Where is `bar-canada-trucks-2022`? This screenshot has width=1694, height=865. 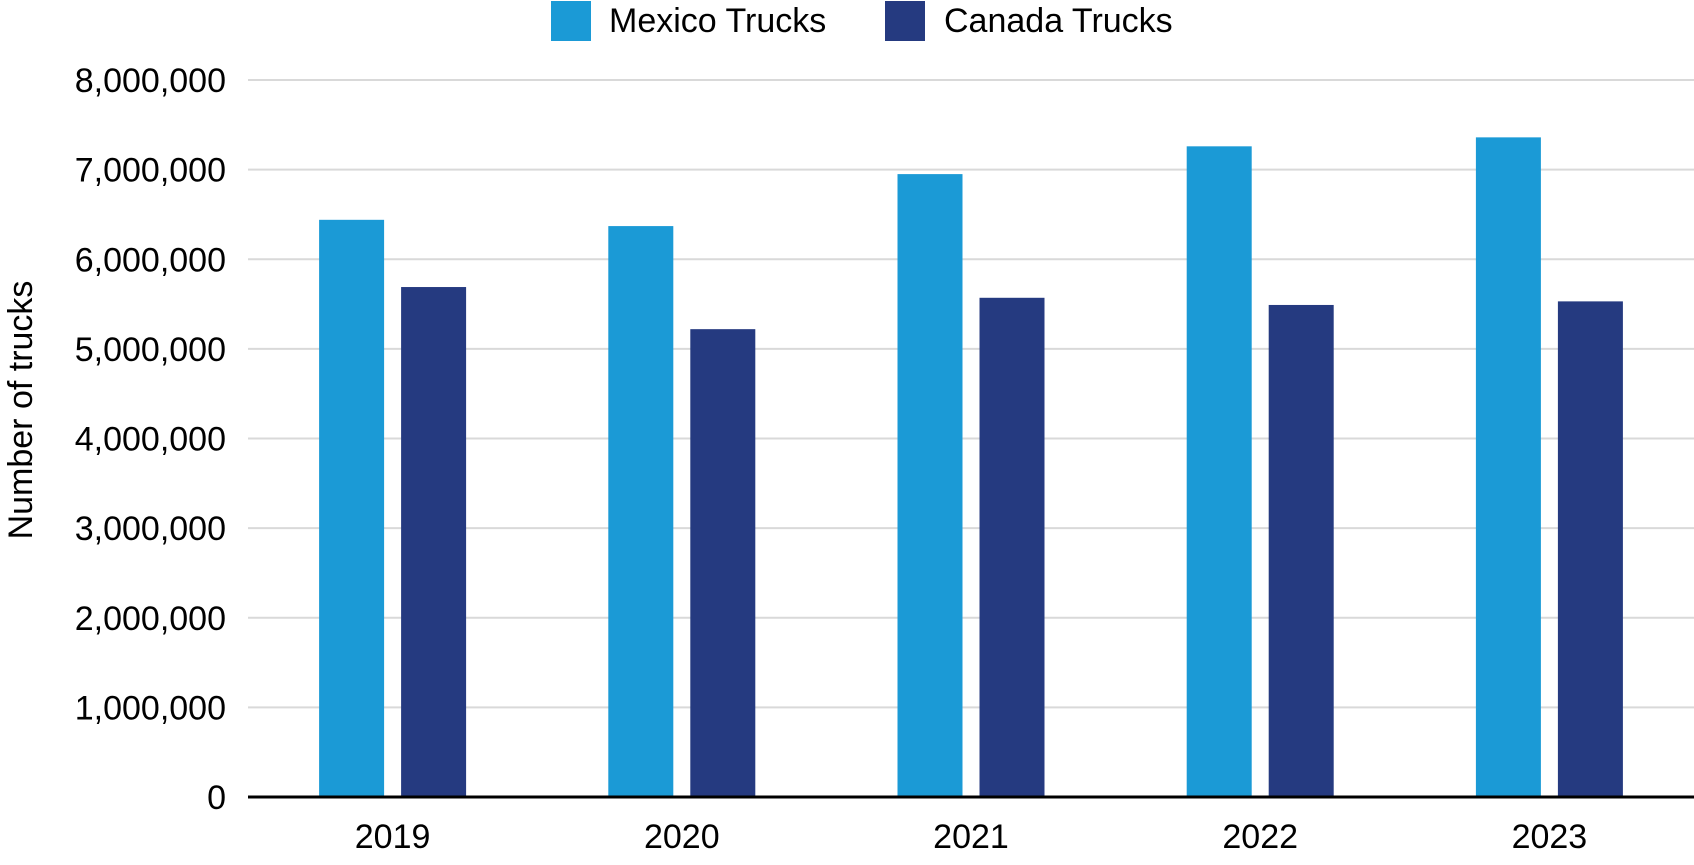
bar-canada-trucks-2022 is located at coordinates (1301, 550).